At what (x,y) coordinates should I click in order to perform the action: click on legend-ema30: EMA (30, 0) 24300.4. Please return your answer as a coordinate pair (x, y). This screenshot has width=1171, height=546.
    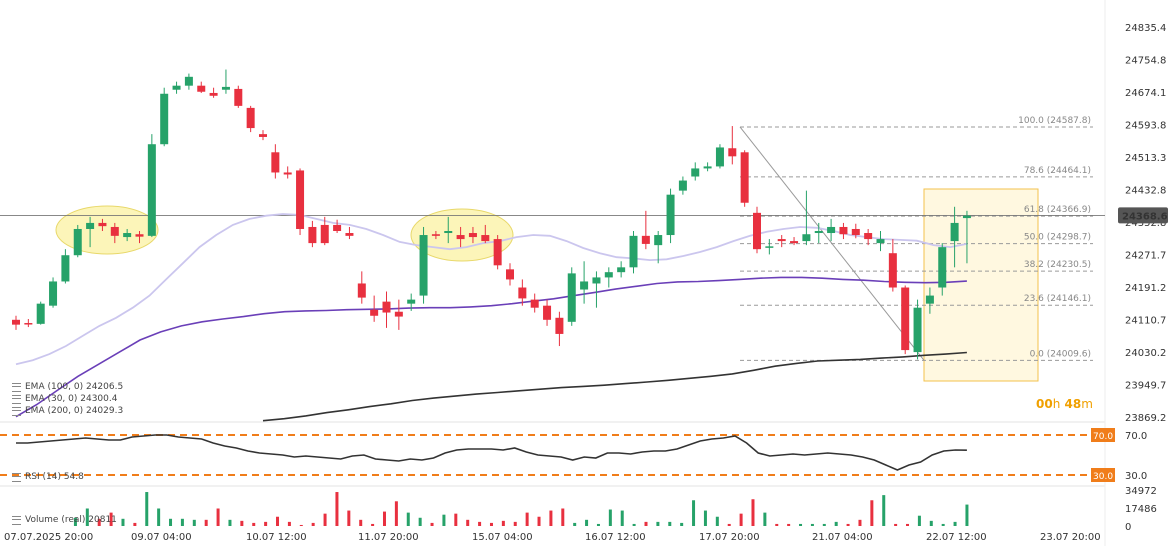
    Looking at the image, I should click on (64, 399).